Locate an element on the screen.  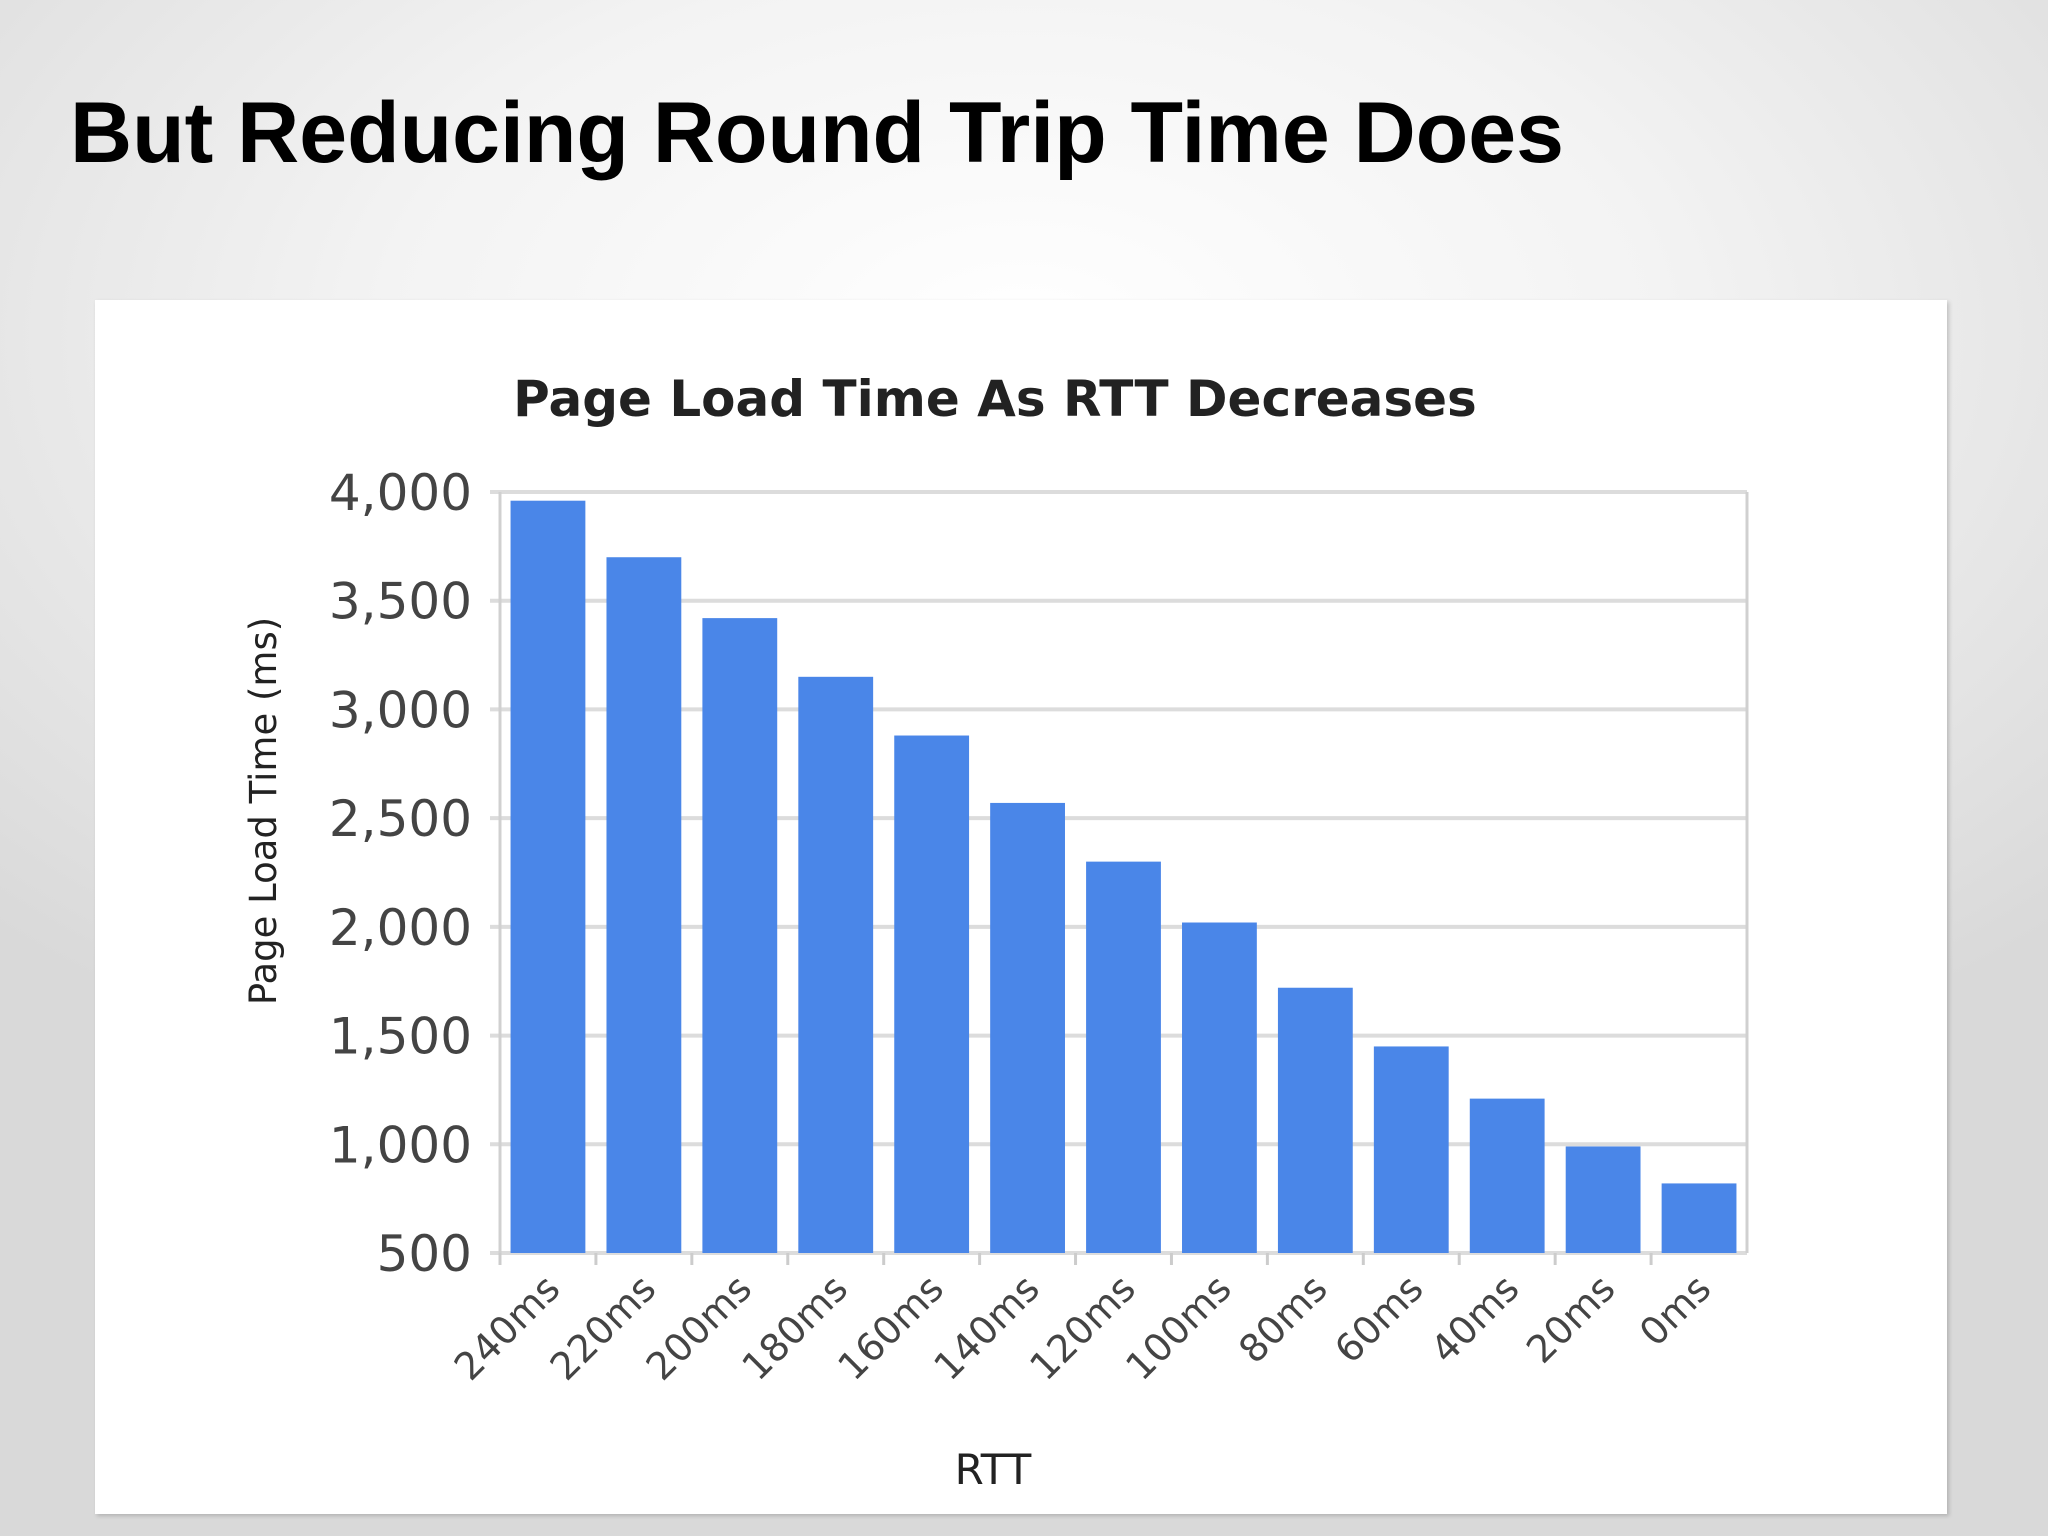
y-axis-label: Page Load Time (ms) is located at coordinates (263, 811).